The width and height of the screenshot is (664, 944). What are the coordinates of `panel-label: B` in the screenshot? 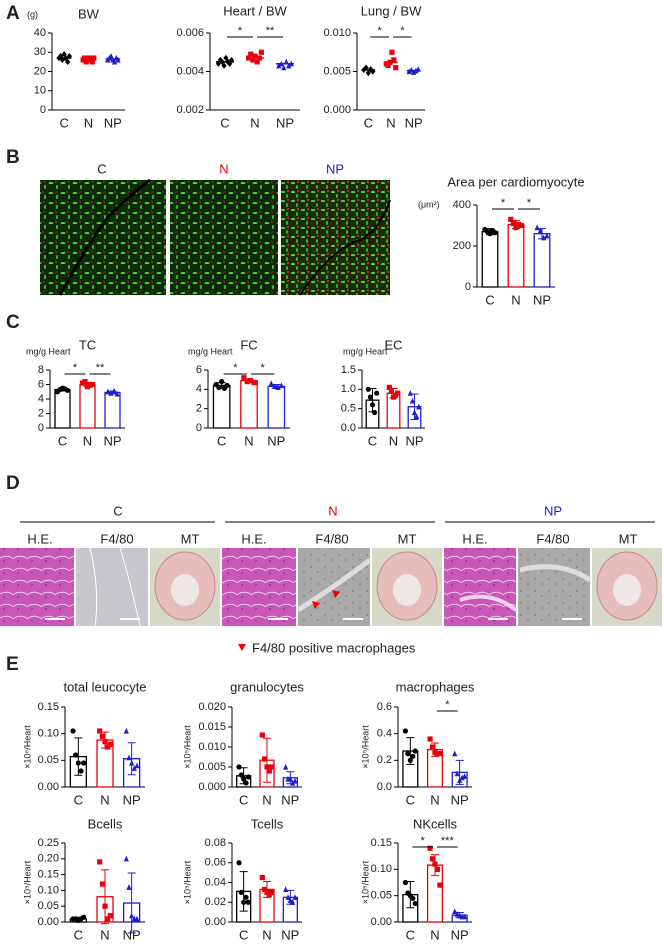 It's located at (13, 157).